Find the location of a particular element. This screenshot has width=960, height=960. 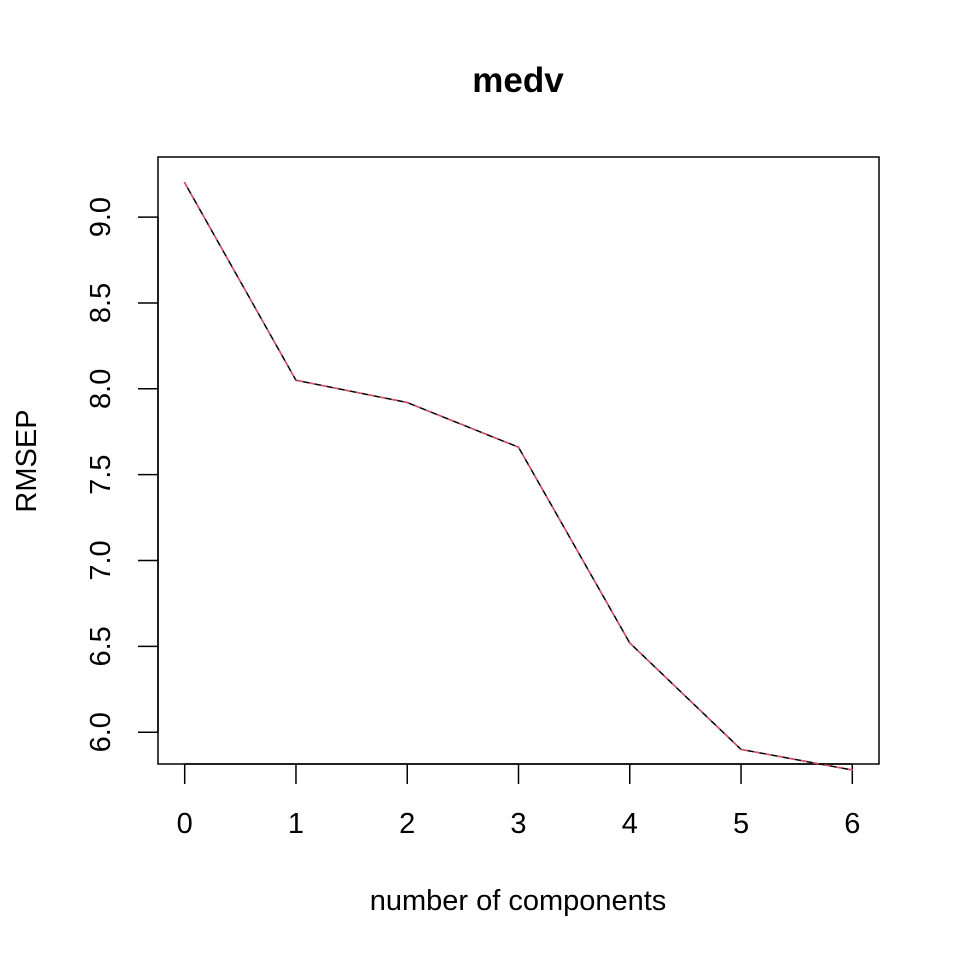

y-tick-label: 8.5 is located at coordinates (101, 303).